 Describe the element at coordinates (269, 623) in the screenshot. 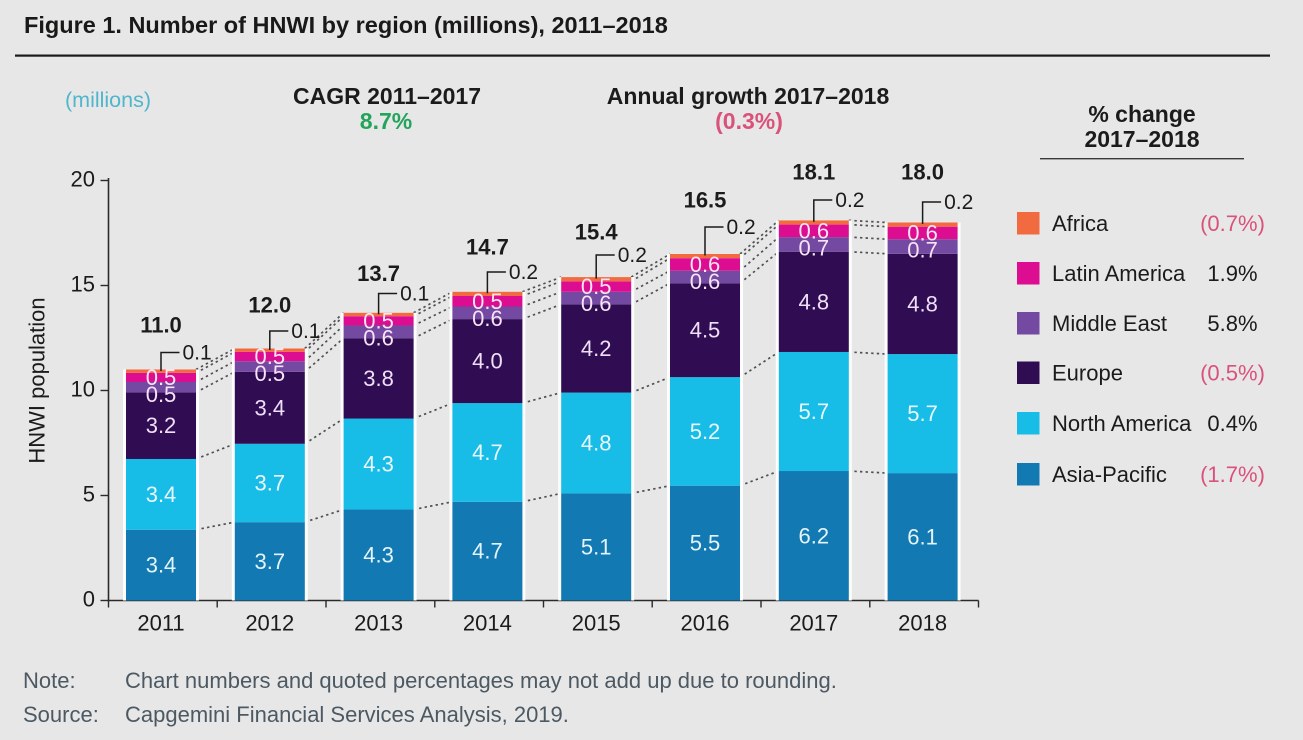

I see `svg-text: 2012` at that location.